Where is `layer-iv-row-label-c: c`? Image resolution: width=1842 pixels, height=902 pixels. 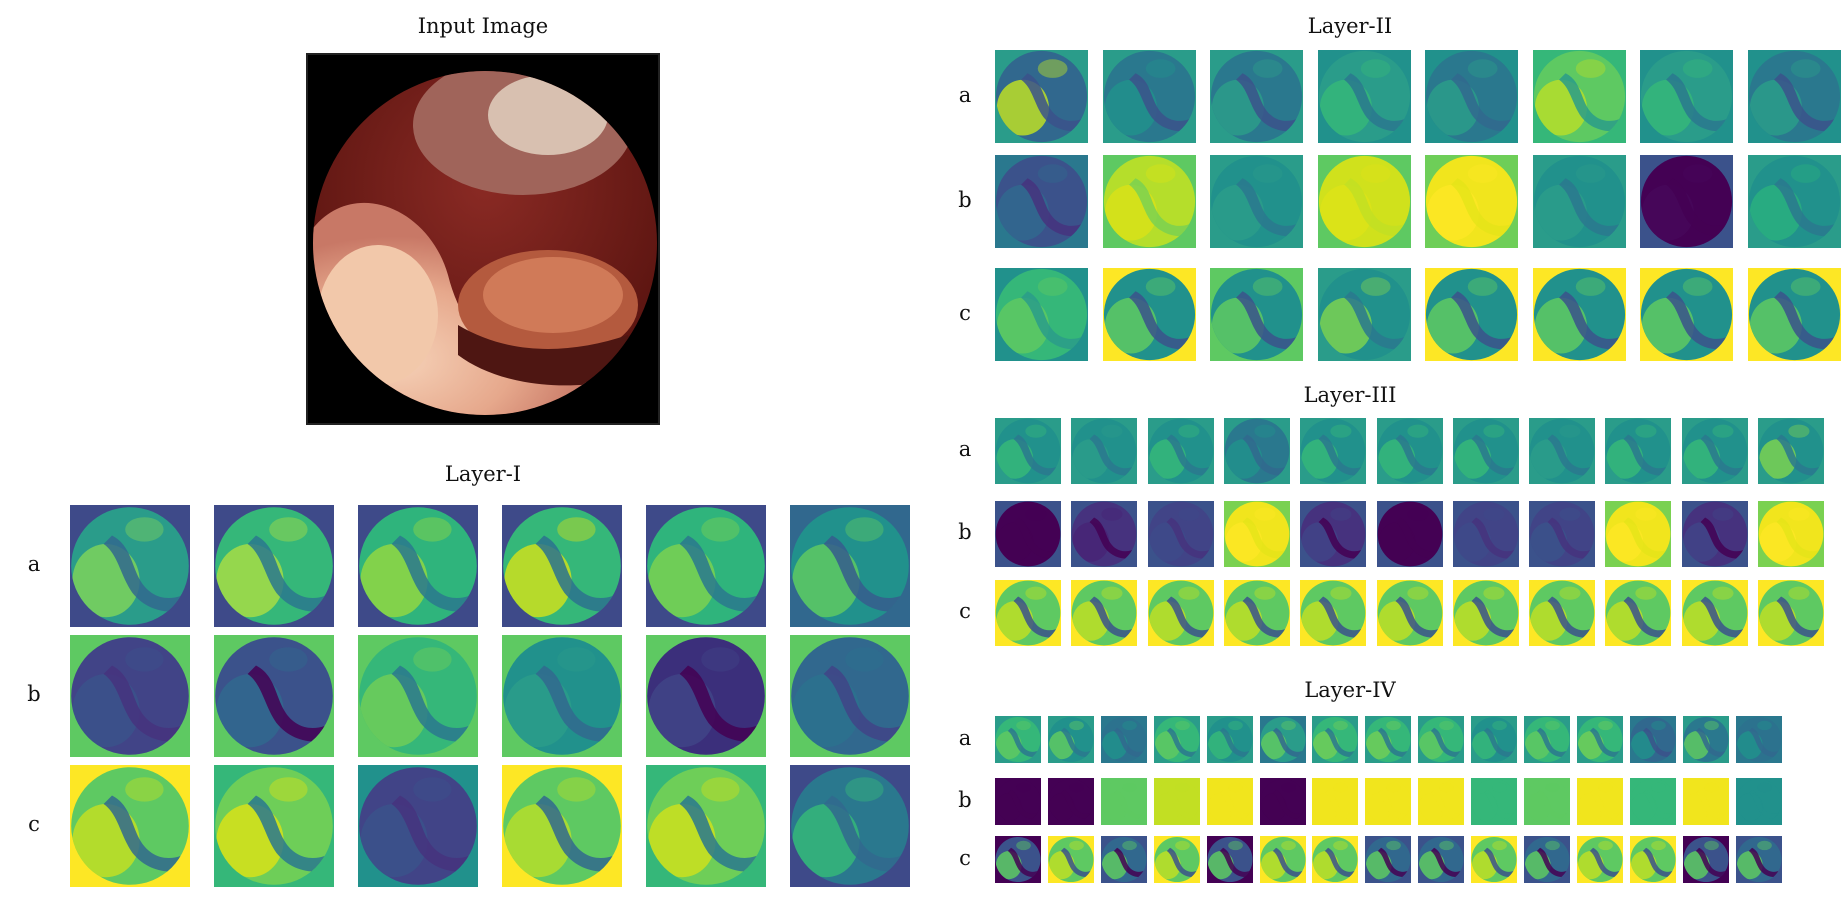 layer-iv-row-label-c: c is located at coordinates (965, 857).